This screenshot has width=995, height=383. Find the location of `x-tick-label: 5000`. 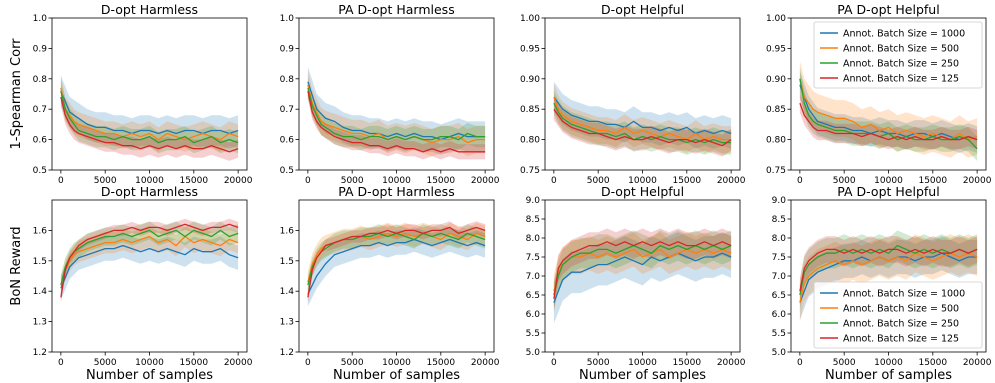

x-tick-label: 5000 is located at coordinates (598, 181).